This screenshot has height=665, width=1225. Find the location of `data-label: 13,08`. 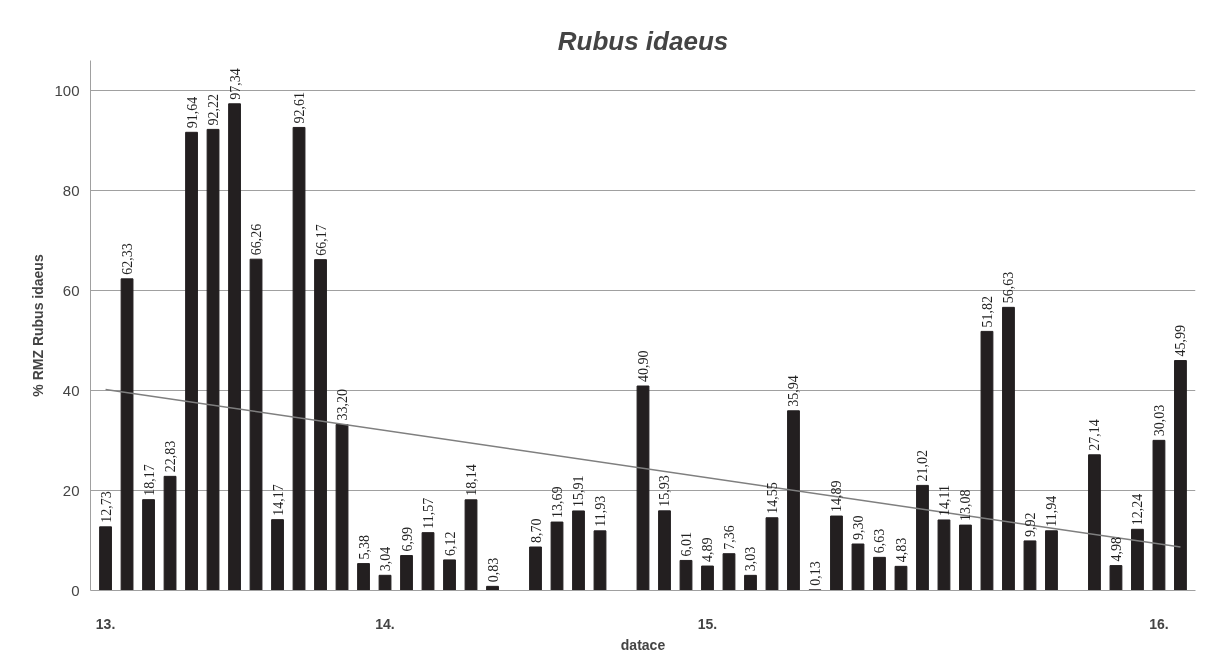

data-label: 13,08 is located at coordinates (966, 505).